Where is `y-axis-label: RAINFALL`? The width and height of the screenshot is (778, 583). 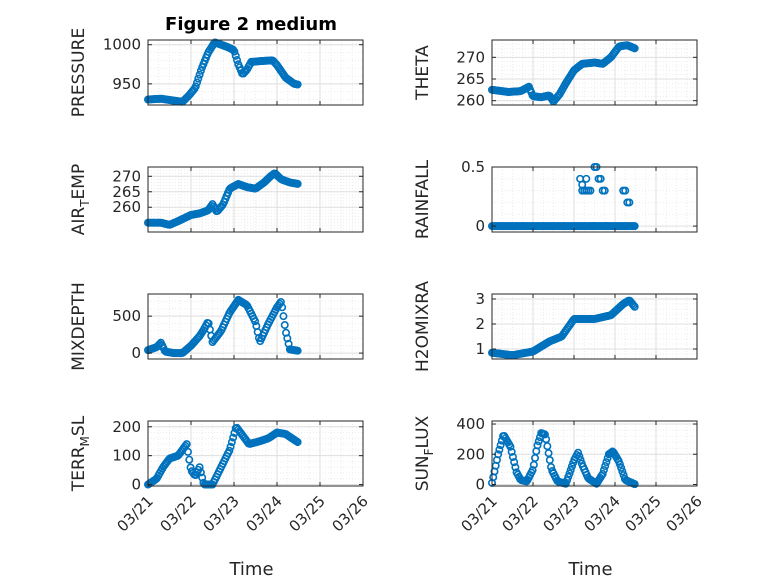 y-axis-label: RAINFALL is located at coordinates (423, 199).